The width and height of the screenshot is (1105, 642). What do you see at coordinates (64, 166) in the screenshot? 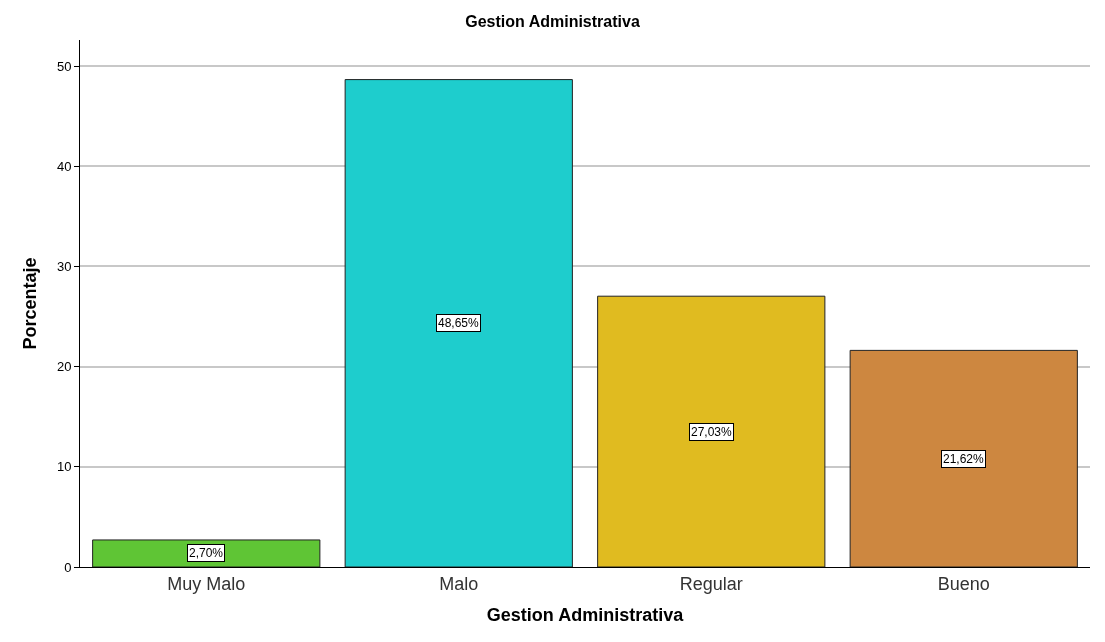
I see `y-tick-label: 40` at bounding box center [64, 166].